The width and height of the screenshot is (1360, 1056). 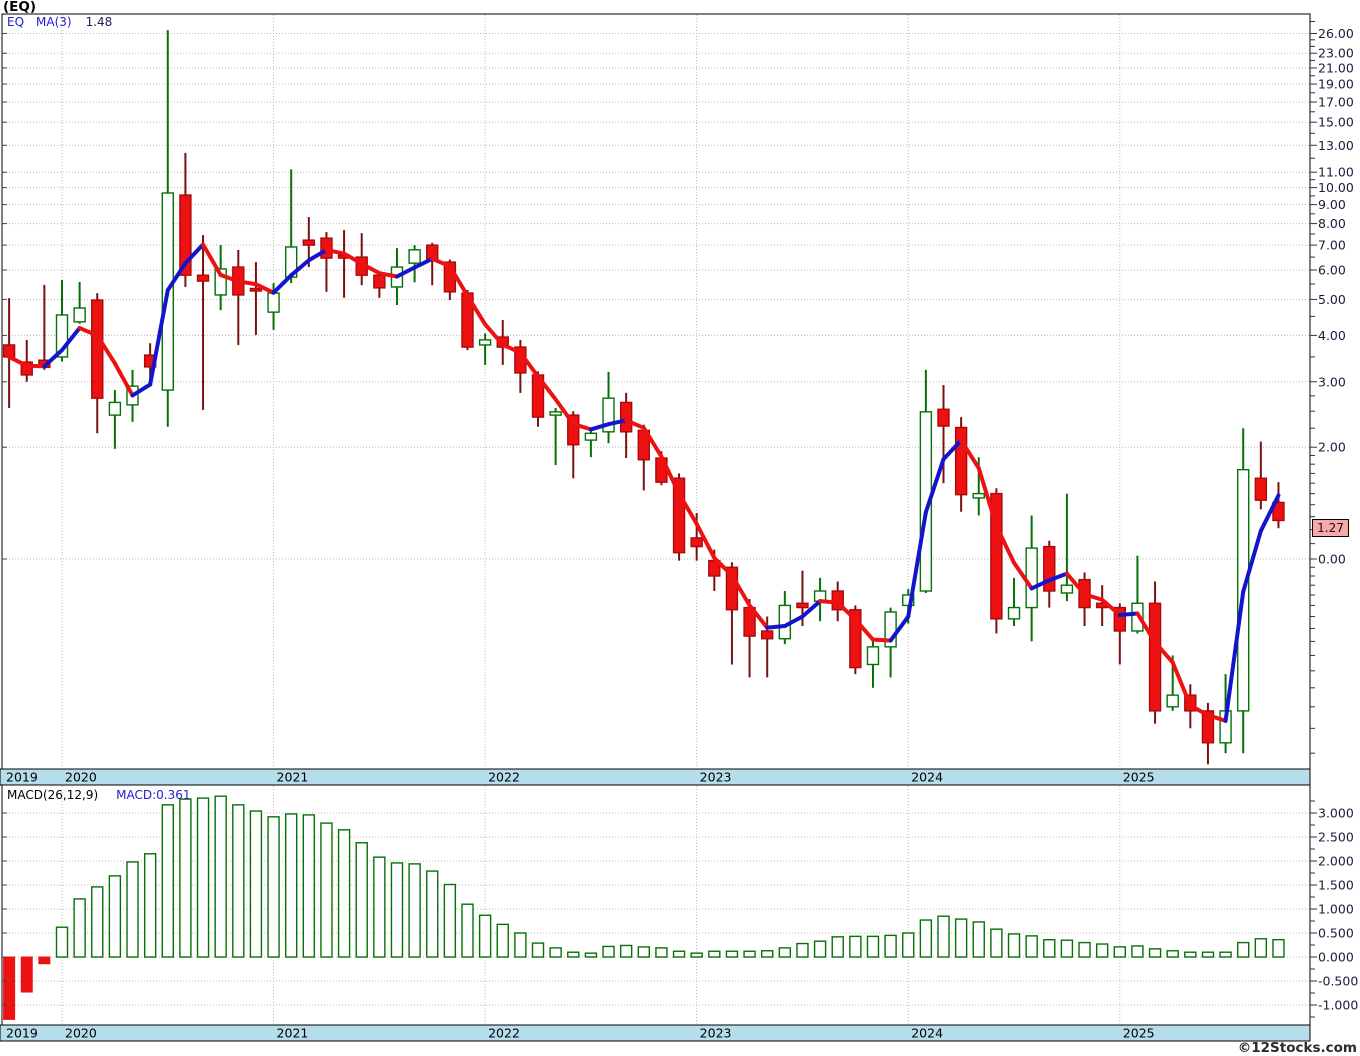 I want to click on year-label: 2020, so click(x=81, y=777).